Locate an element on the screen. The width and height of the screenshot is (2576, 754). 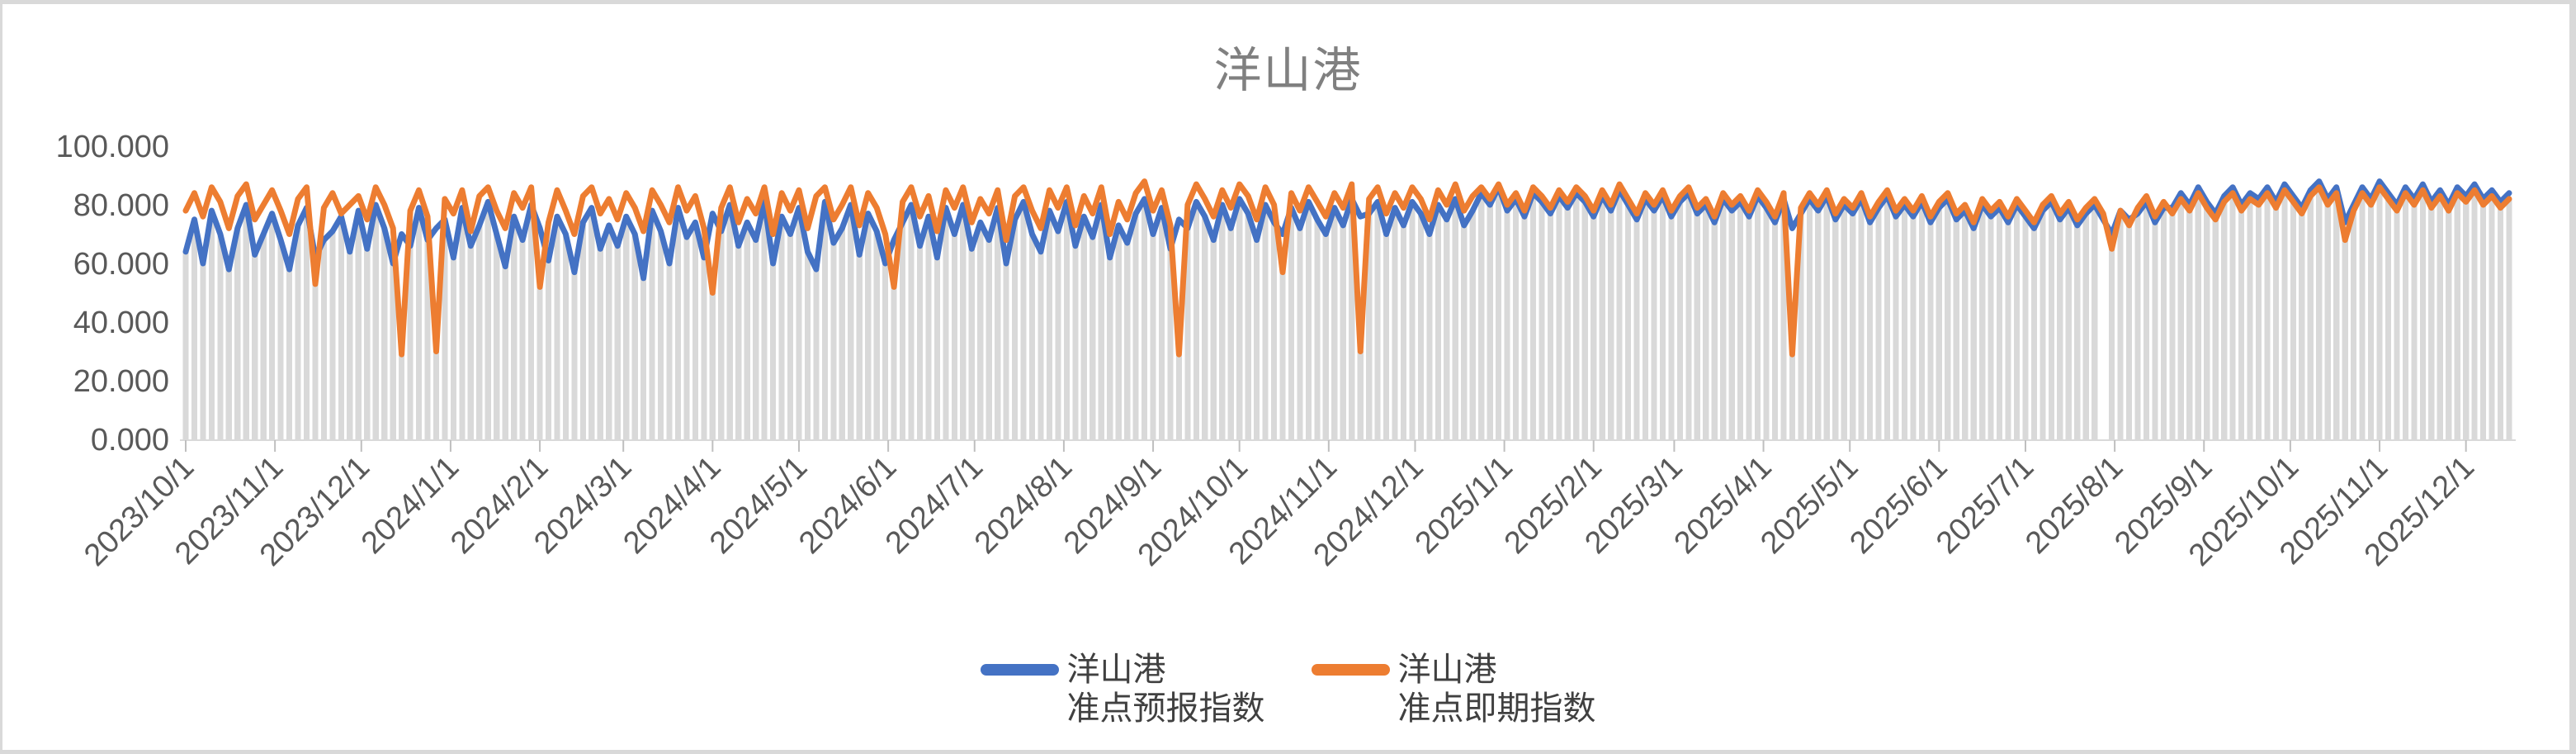
y-axis-labels: 0.000 20.000 40.000 60.000 80.000 100.000 is located at coordinates (112, 294).